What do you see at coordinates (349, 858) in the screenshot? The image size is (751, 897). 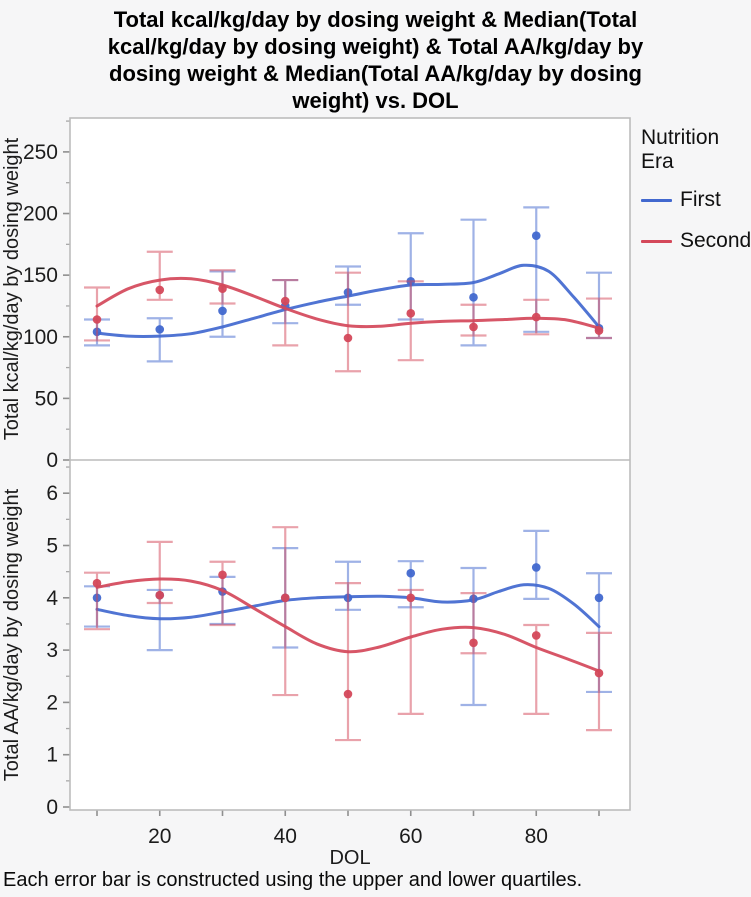 I see `x-axis-label: DOL` at bounding box center [349, 858].